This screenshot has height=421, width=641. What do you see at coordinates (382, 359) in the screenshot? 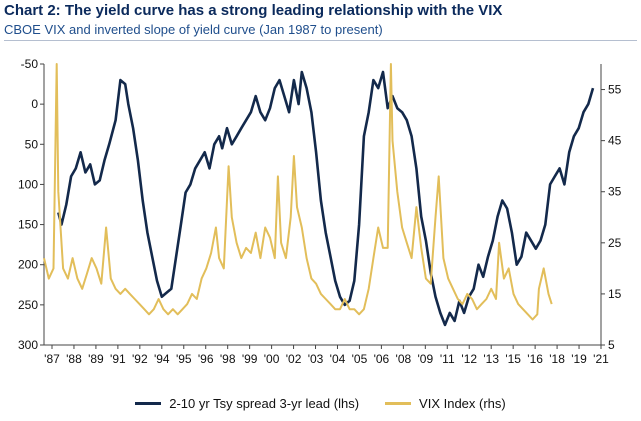
I see `x-tick-label: '06` at bounding box center [382, 359].